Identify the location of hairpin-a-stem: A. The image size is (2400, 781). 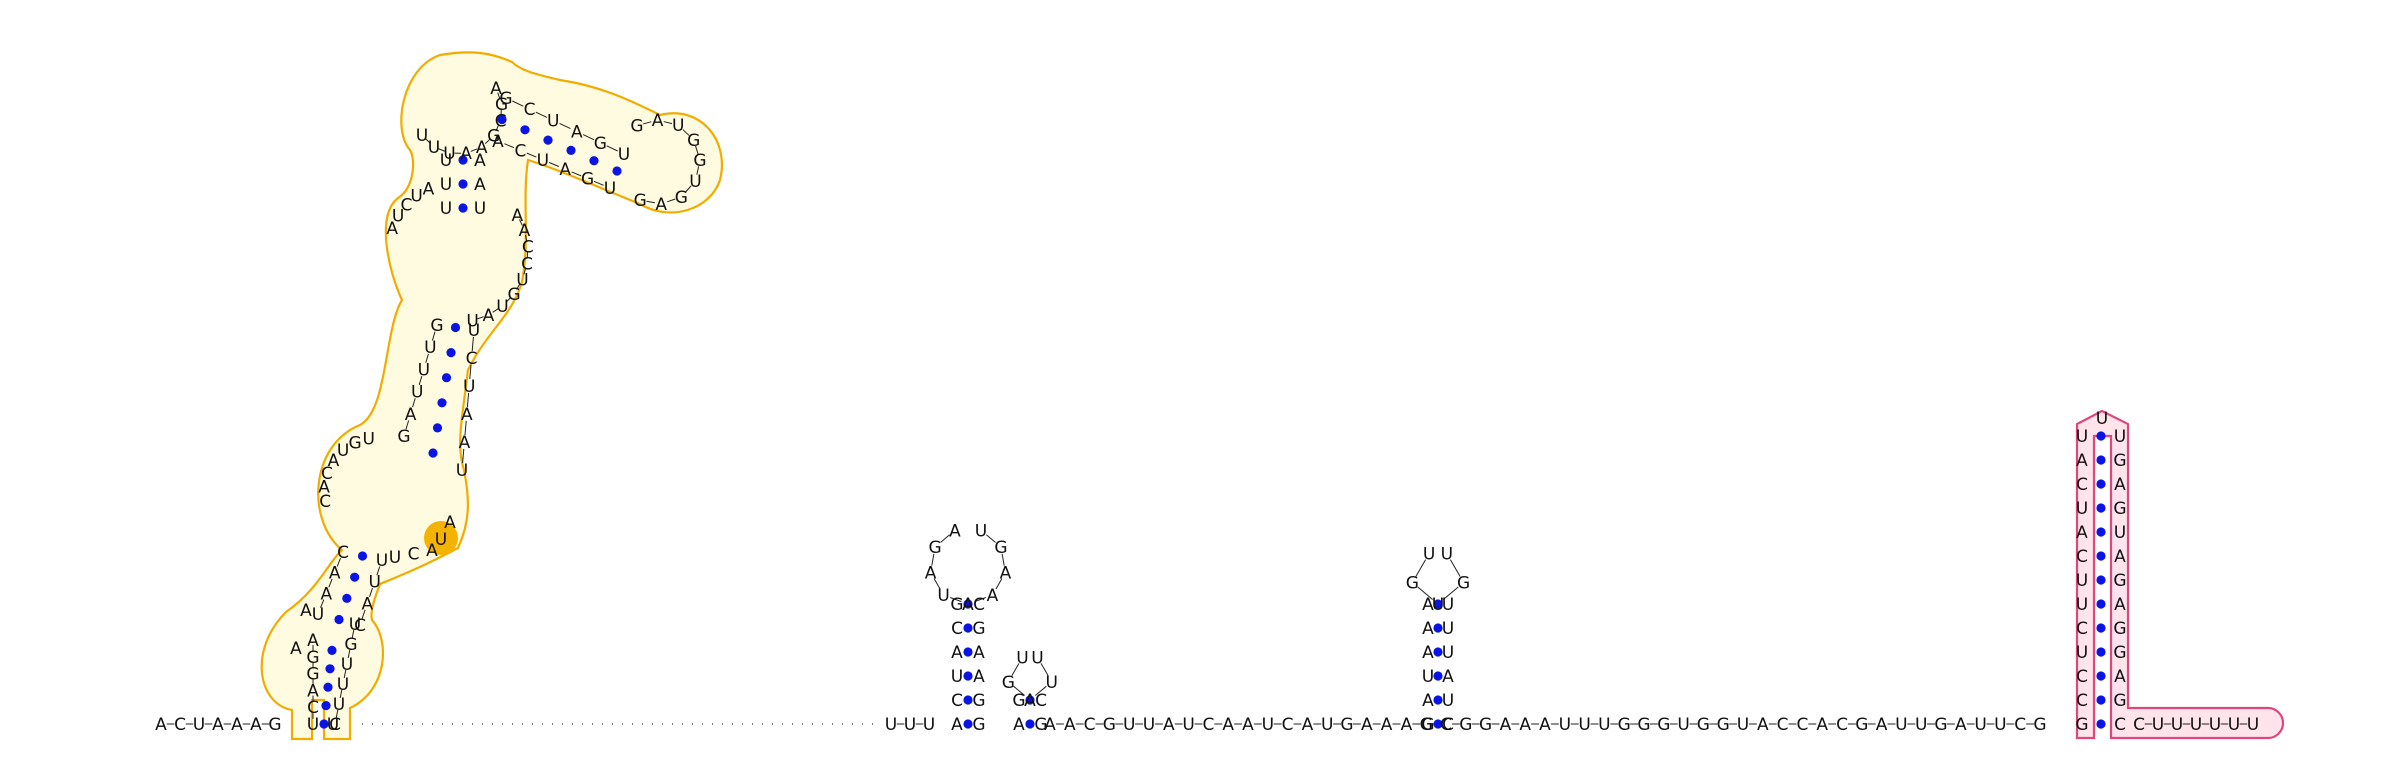
(957, 725).